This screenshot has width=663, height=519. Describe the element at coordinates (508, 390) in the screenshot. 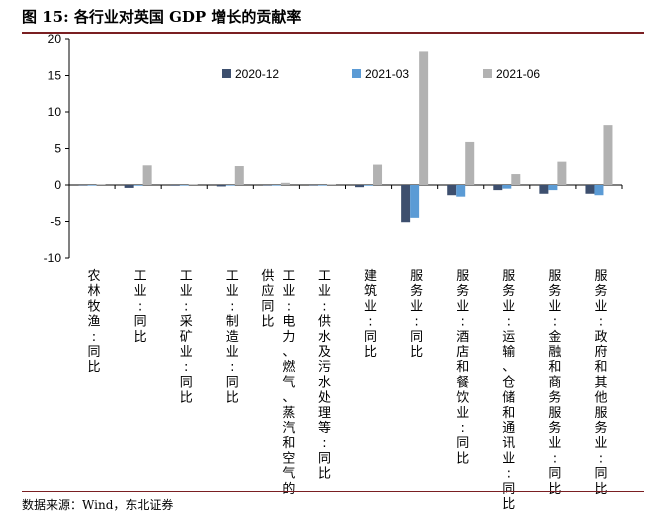

I see `category-label: 服务业:运输、仓储和通讯业:同比` at that location.